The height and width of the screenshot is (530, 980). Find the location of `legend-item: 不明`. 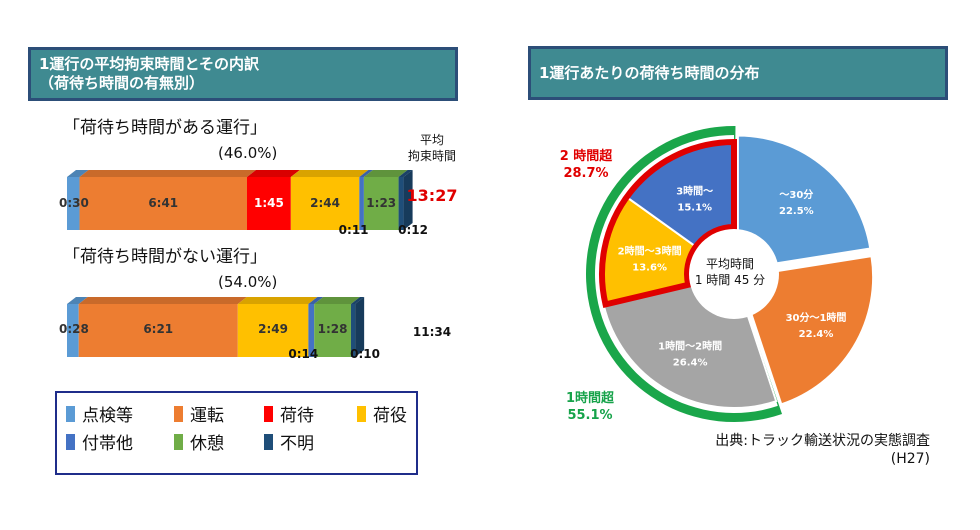

legend-item: 不明 is located at coordinates (289, 441).